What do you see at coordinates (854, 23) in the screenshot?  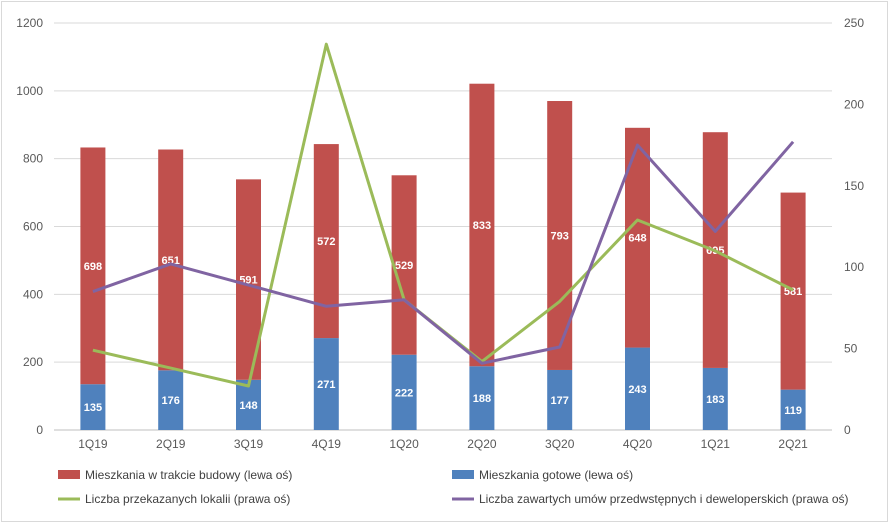 I see `right-axis-tick: 250` at bounding box center [854, 23].